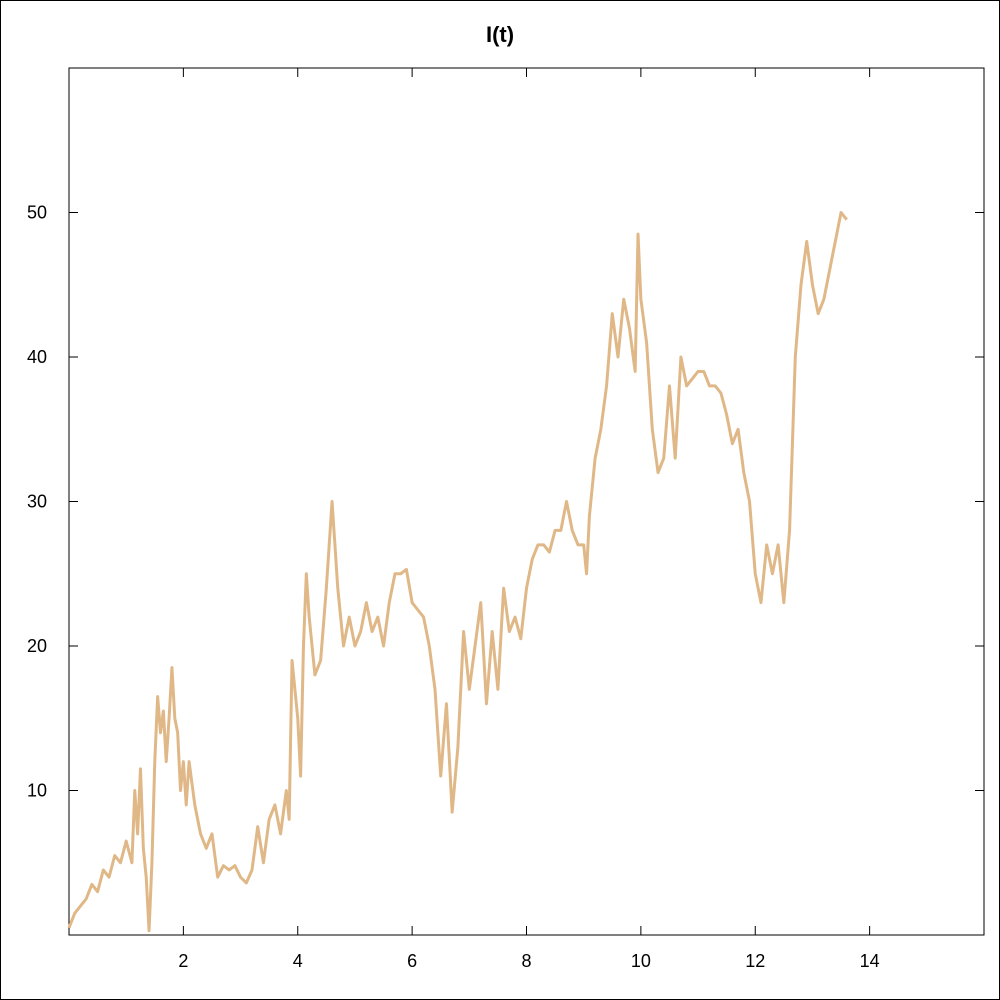  What do you see at coordinates (500, 34) in the screenshot?
I see `chart-title: I(t)` at bounding box center [500, 34].